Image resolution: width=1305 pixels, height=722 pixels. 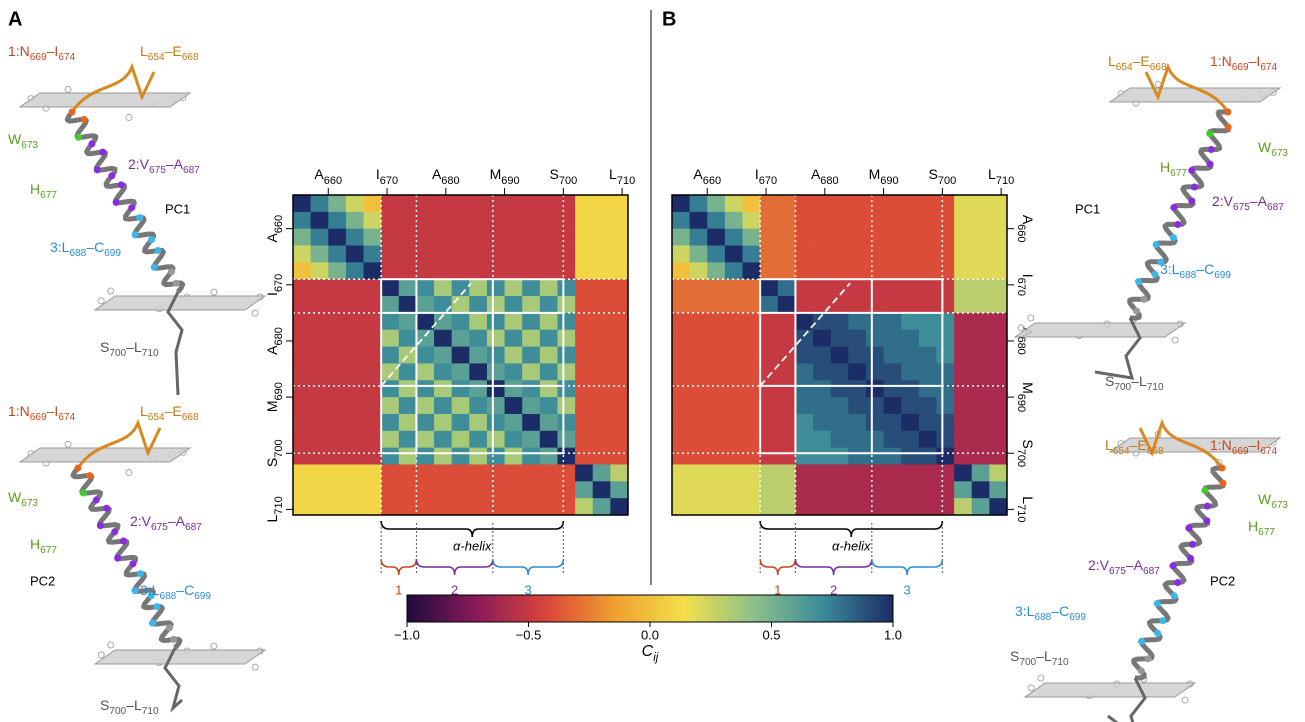 I want to click on tick-number: 670, so click(x=1021, y=287).